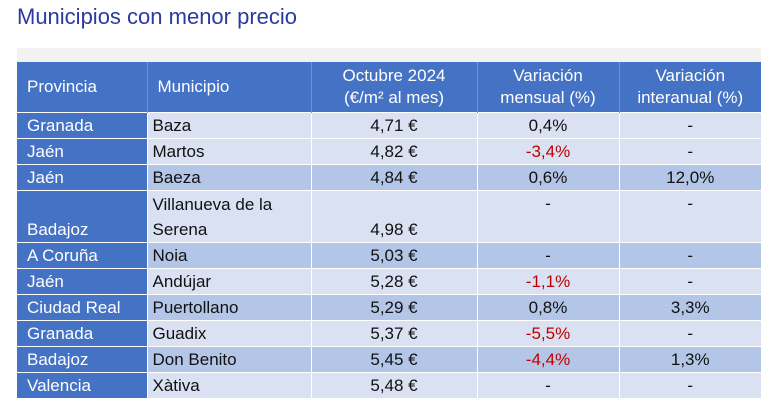  I want to click on table-row: Jaén Baeza 4,84 € 0,6% 12,0%, so click(389, 177).